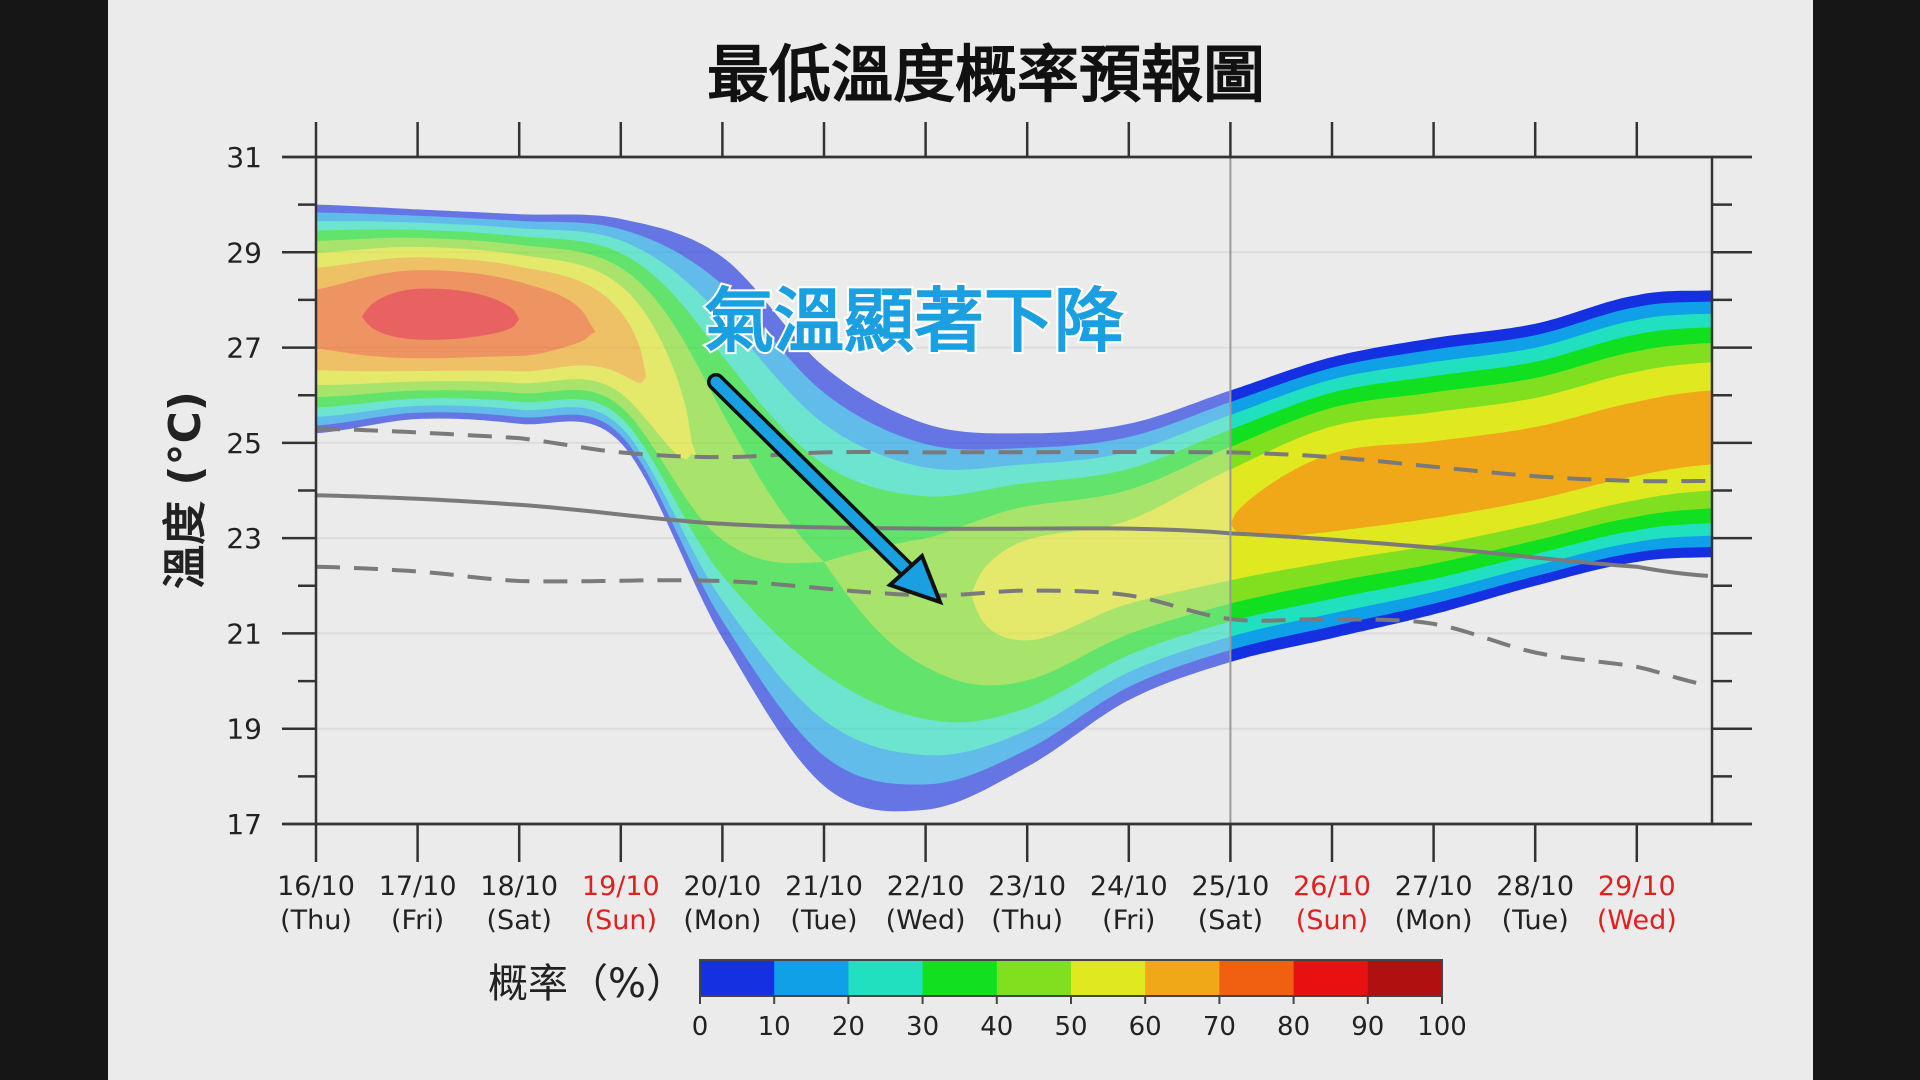 The height and width of the screenshot is (1080, 1920). I want to click on colorbar-label: 概率（%）, so click(587, 984).